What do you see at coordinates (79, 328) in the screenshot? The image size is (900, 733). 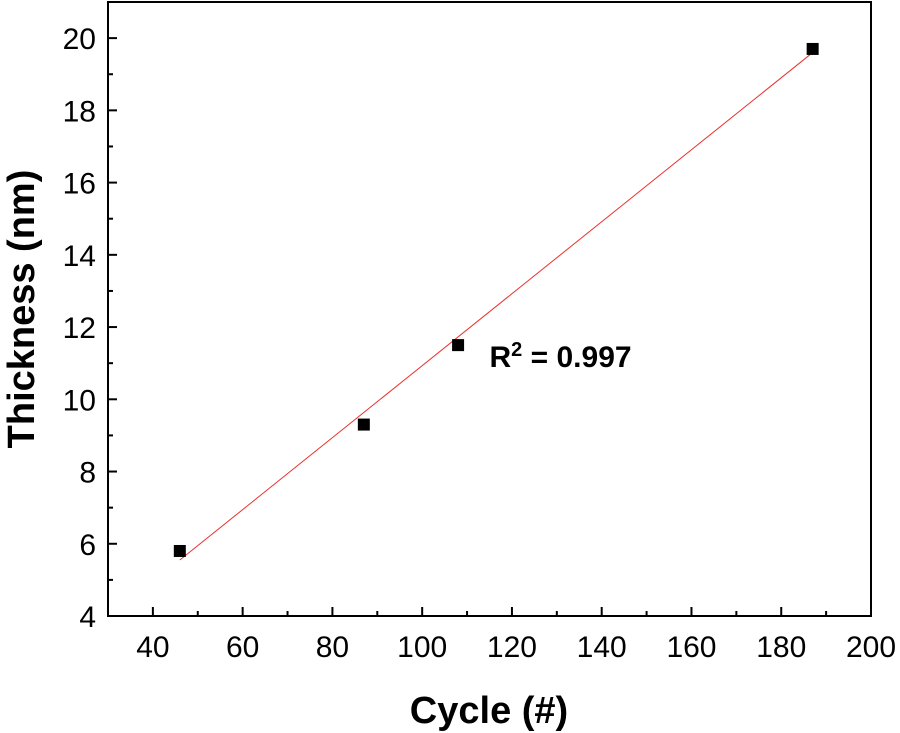 I see `y-tick-label: 12` at bounding box center [79, 328].